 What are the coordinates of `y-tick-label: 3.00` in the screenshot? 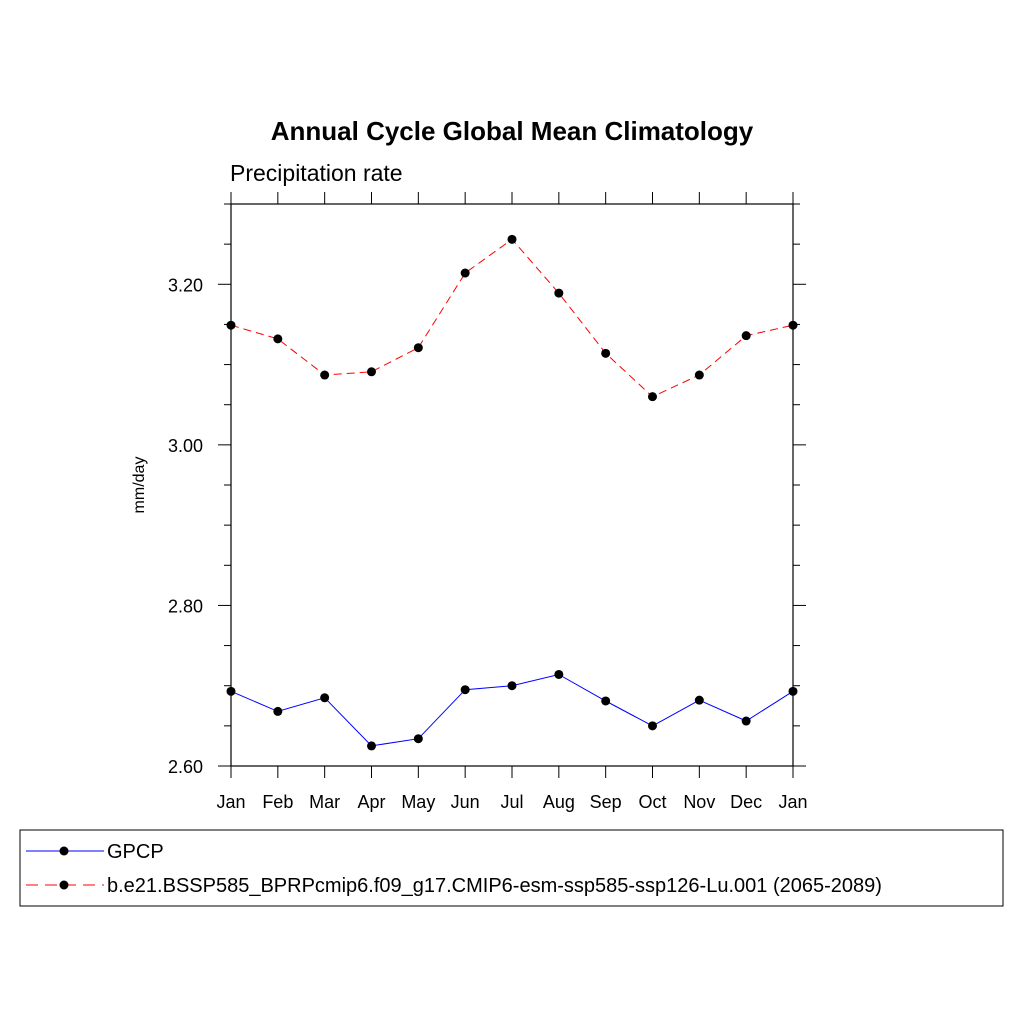 It's located at (185, 446).